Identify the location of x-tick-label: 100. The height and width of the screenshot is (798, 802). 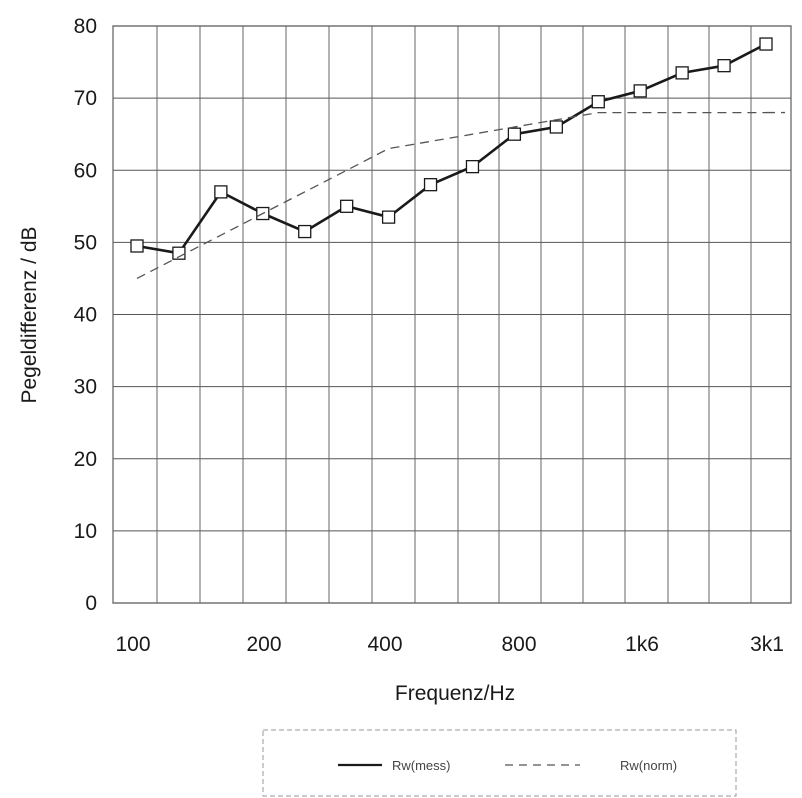
(132, 644).